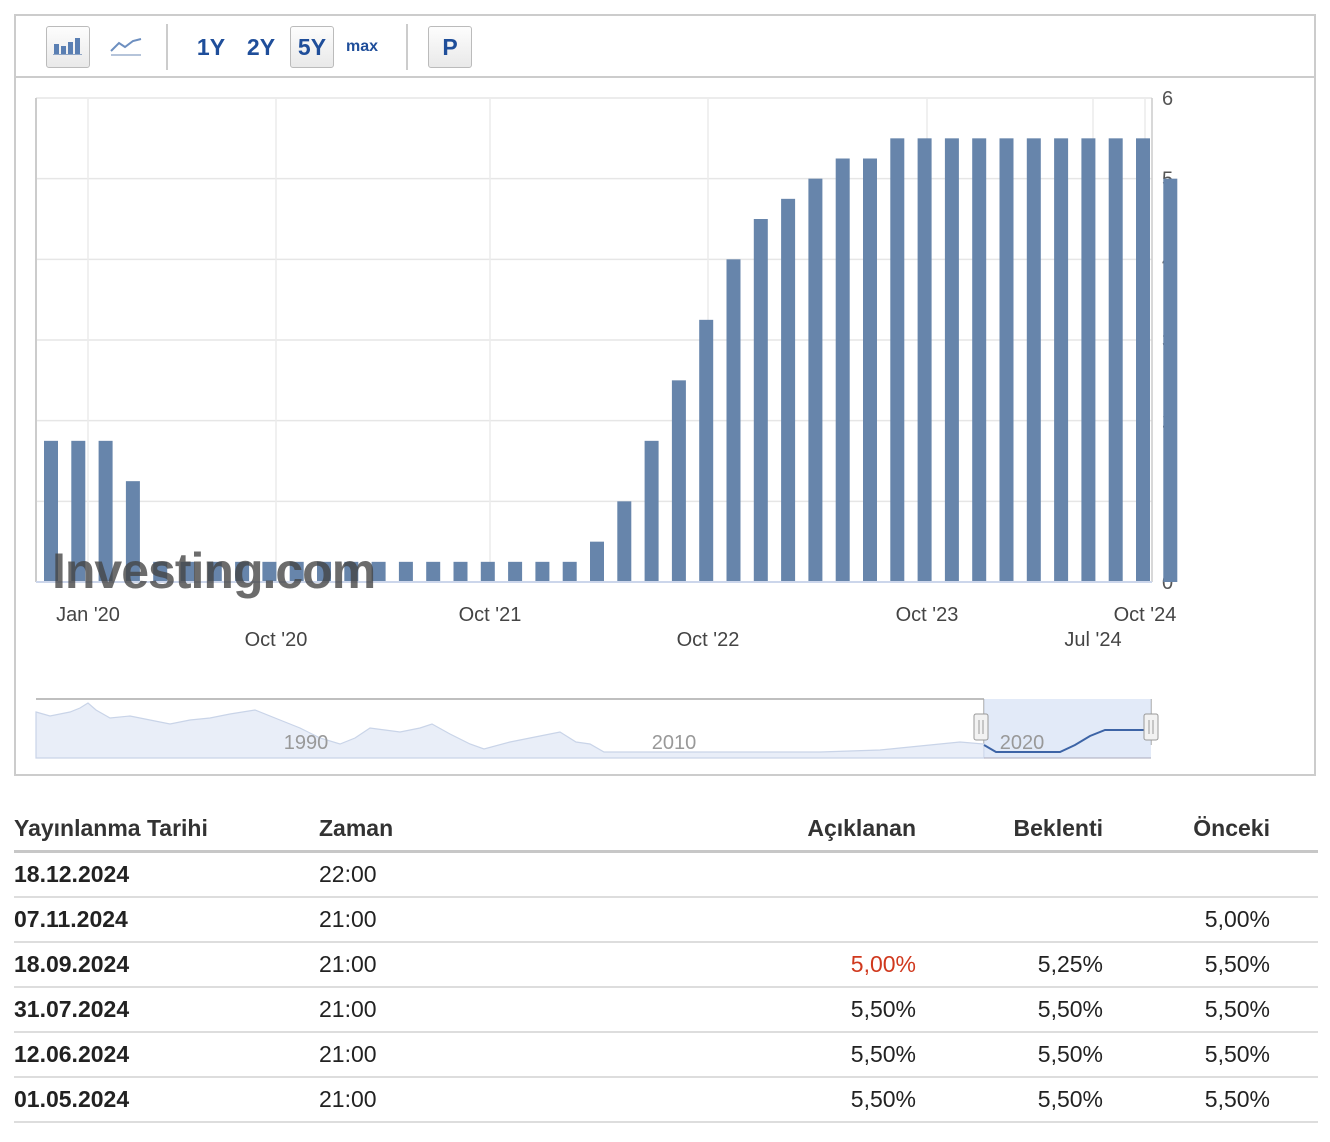  What do you see at coordinates (211, 46) in the screenshot?
I see `range-1y-button: 1Y` at bounding box center [211, 46].